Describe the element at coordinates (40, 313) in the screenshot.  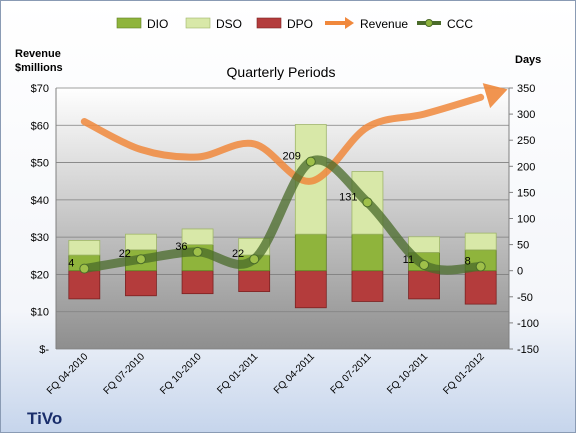
I see `left-tick-label: $10` at that location.